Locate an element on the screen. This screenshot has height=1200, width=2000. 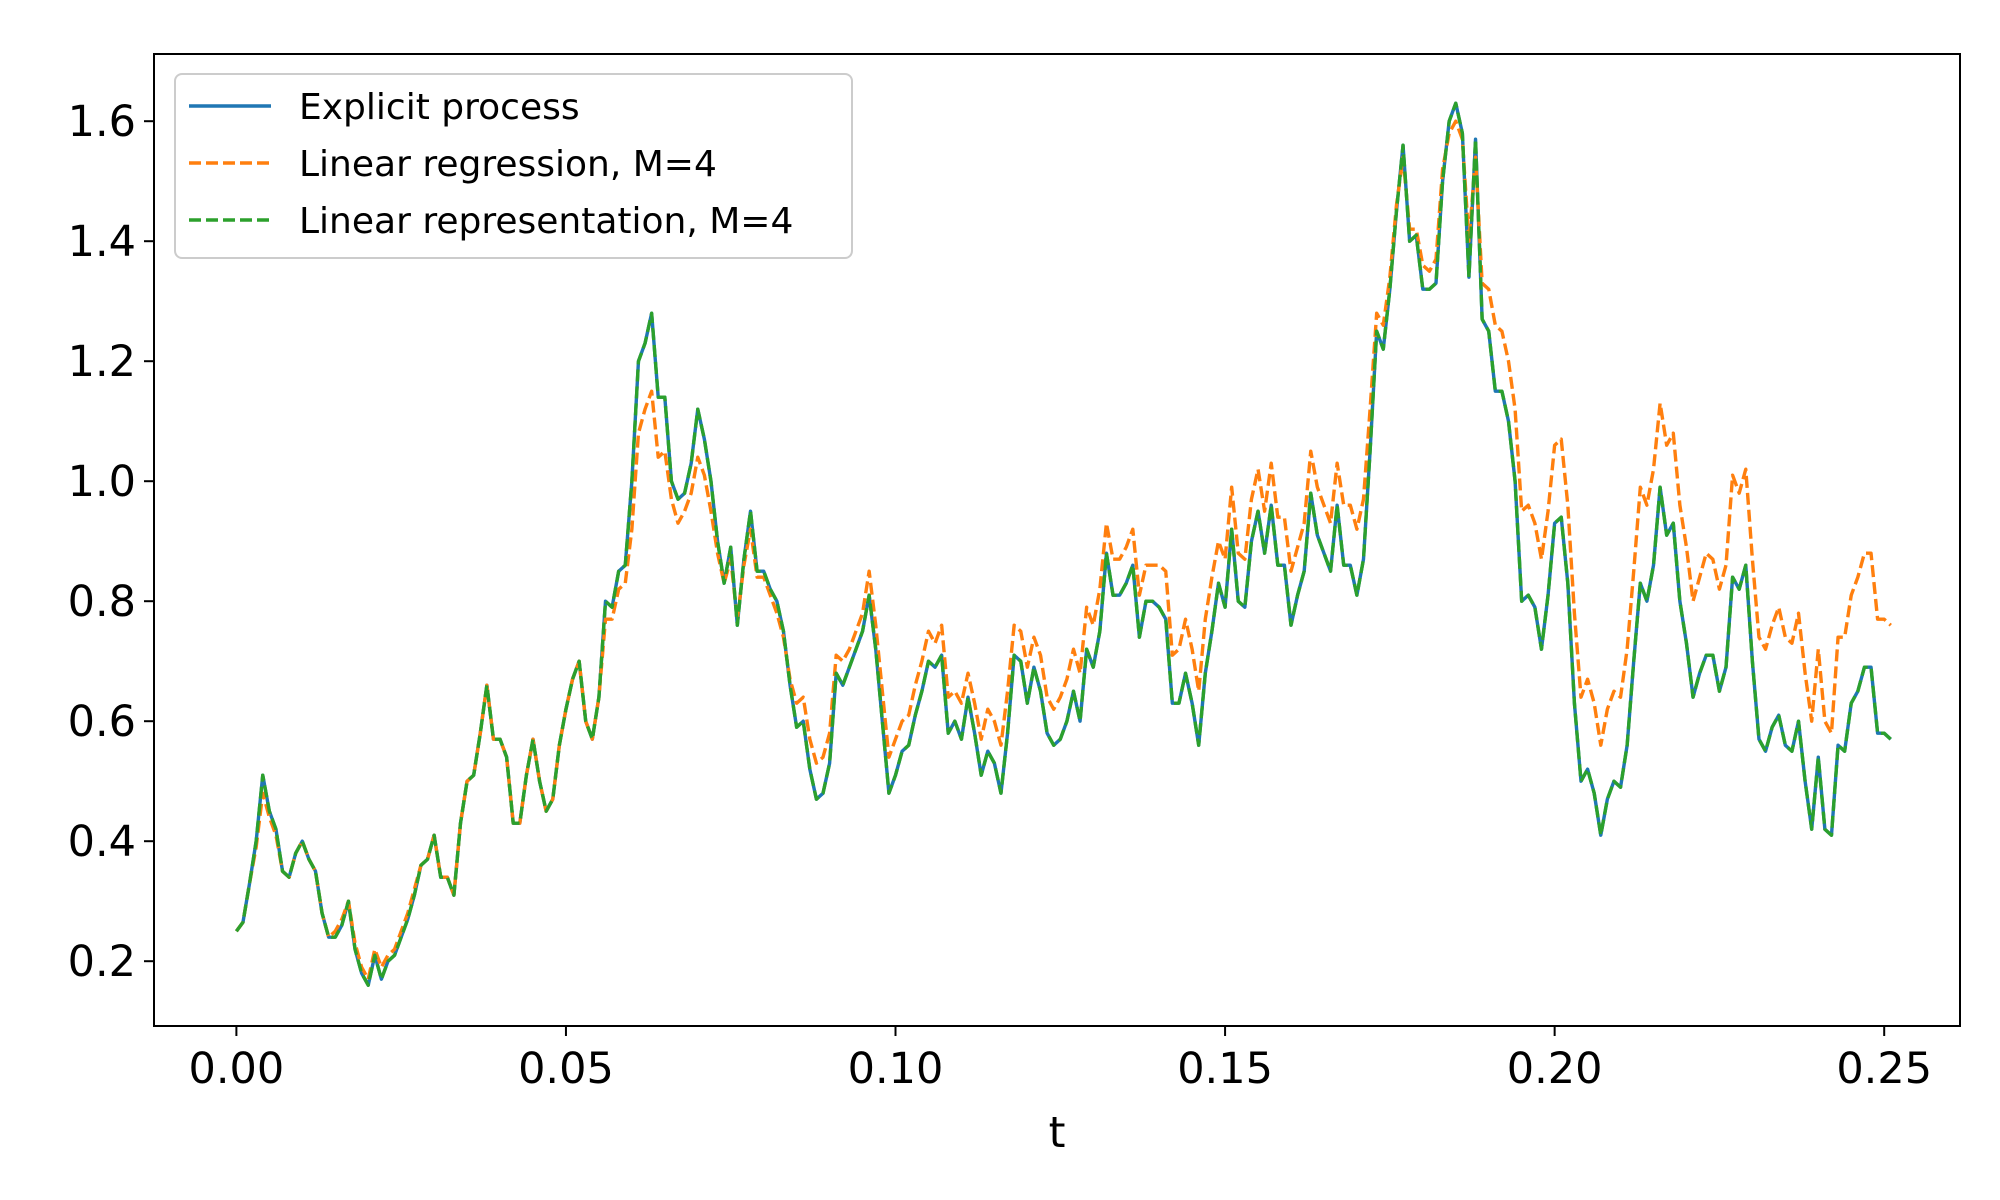
legend-label: Linear regression, M=4 is located at coordinates (508, 164).